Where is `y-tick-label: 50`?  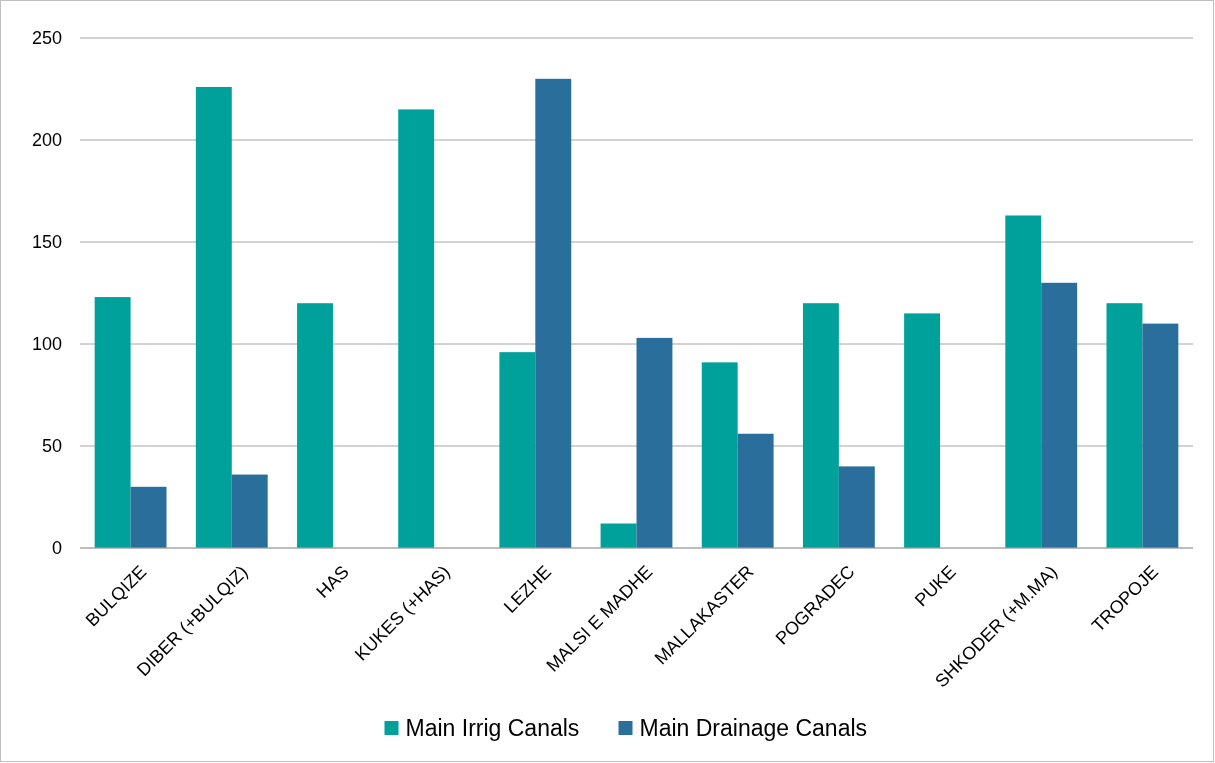
y-tick-label: 50 is located at coordinates (51, 446).